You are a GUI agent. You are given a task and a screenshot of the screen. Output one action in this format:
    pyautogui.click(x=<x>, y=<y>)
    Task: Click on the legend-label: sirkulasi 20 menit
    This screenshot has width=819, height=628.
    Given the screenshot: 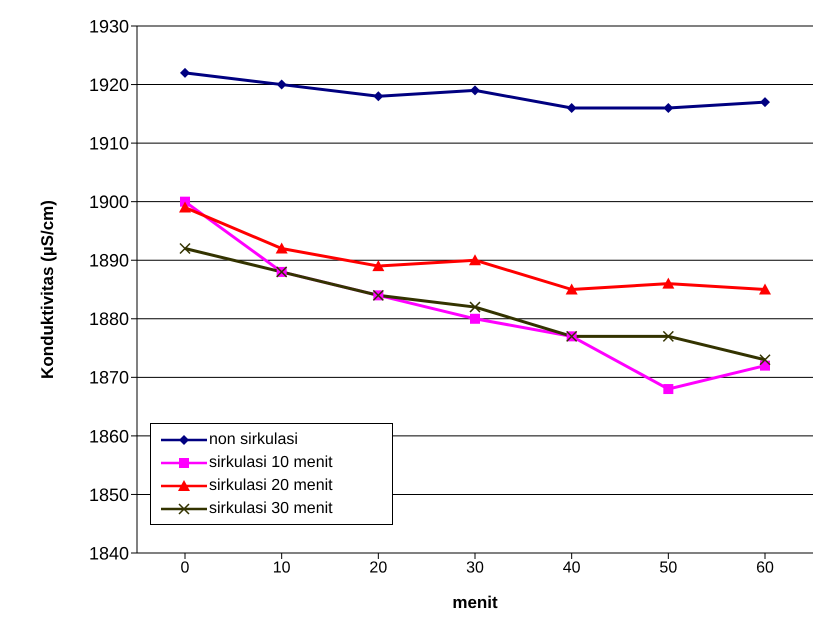 What is the action you would take?
    pyautogui.click(x=271, y=485)
    